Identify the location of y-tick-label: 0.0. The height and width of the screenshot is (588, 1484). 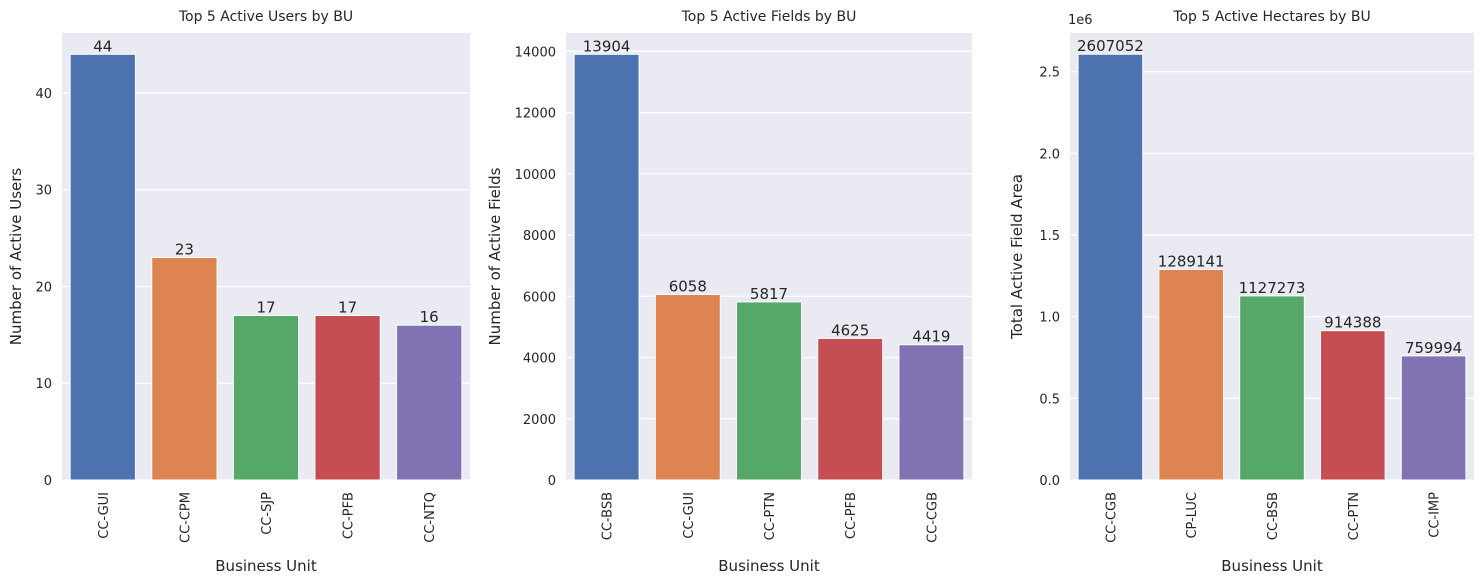
(1049, 481).